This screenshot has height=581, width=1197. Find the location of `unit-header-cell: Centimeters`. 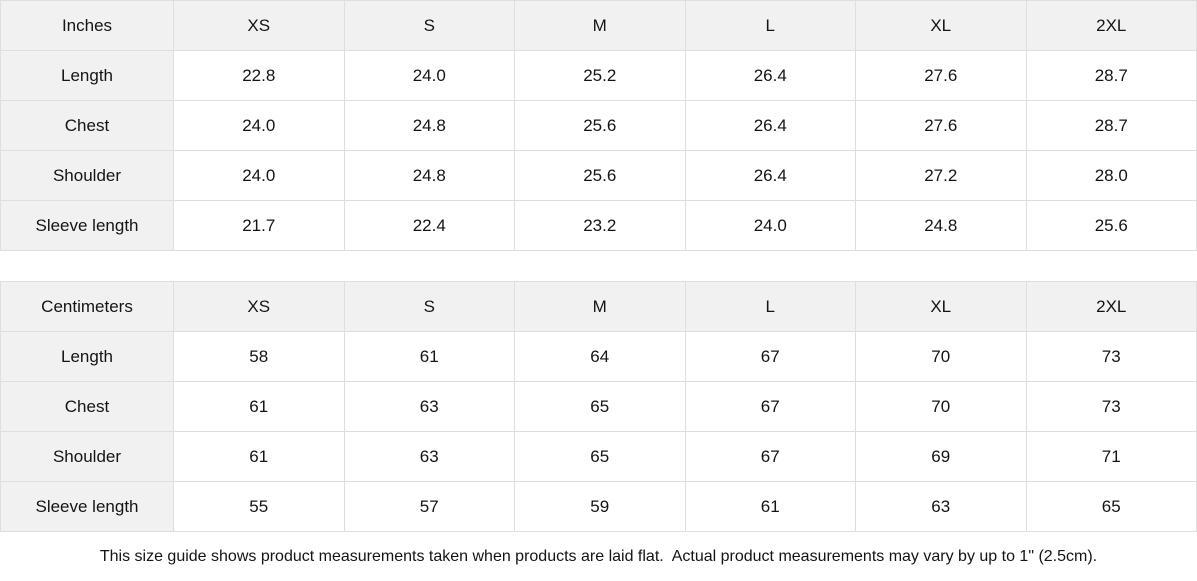

unit-header-cell: Centimeters is located at coordinates (87, 306).